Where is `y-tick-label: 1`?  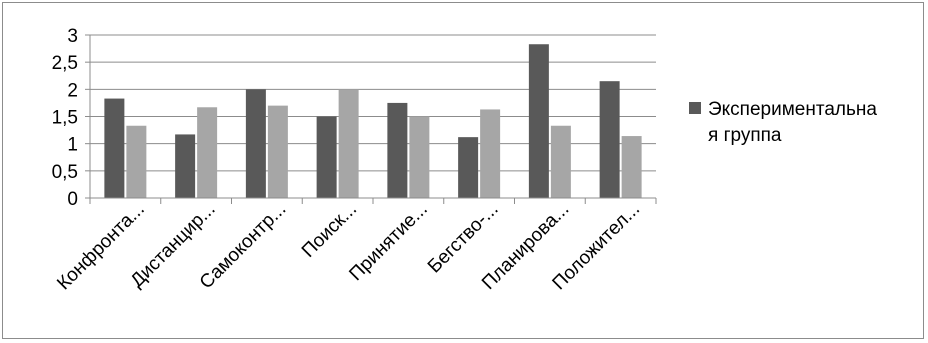
y-tick-label: 1 is located at coordinates (72, 145).